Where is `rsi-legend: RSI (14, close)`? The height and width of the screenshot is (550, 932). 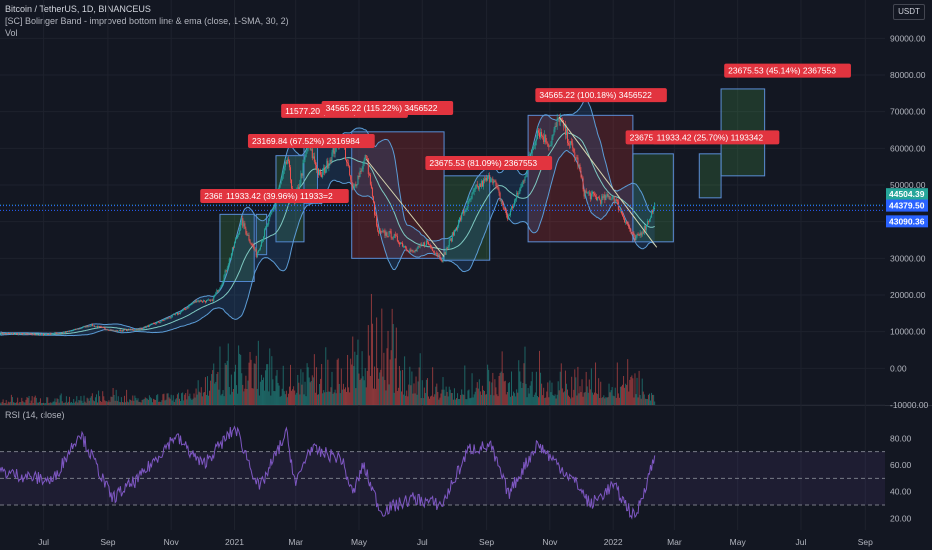 rsi-legend: RSI (14, close) is located at coordinates (35, 415).